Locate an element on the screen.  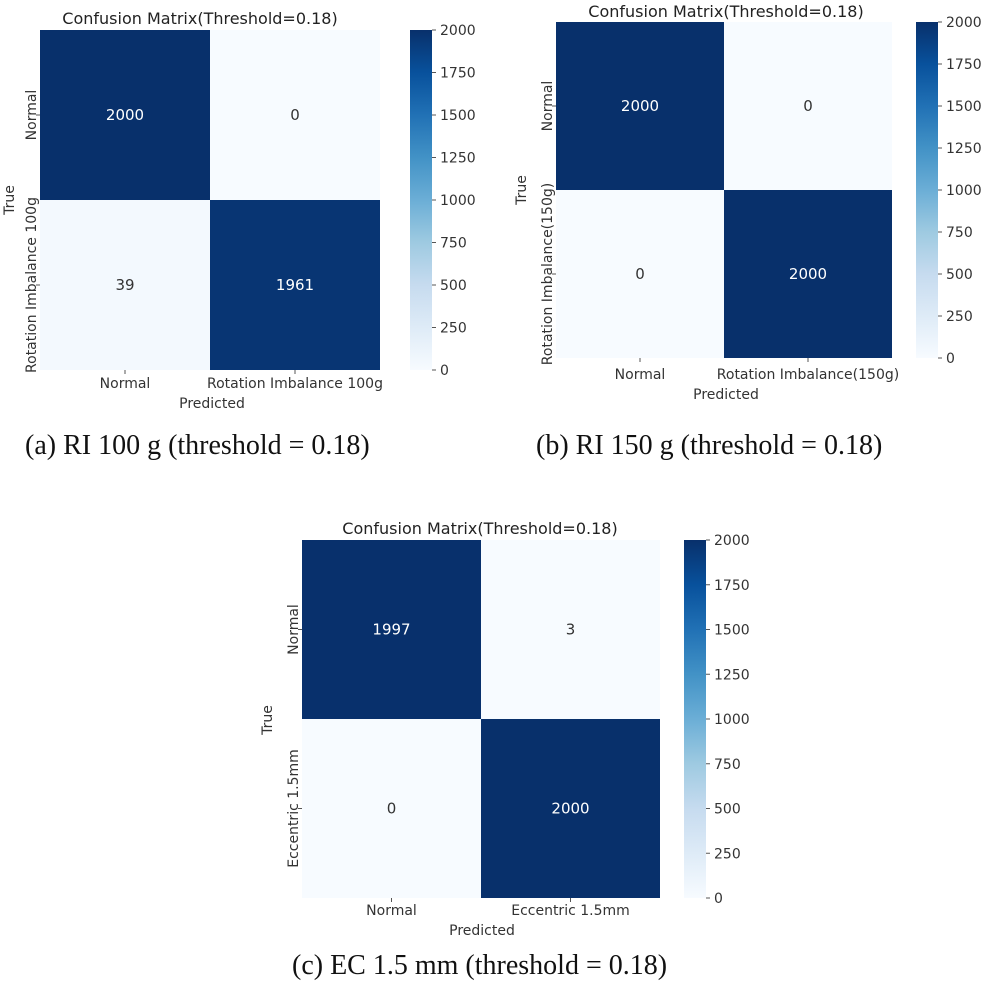
y-tick-label-1: Eccentric 1.5mm is located at coordinates (294, 808).